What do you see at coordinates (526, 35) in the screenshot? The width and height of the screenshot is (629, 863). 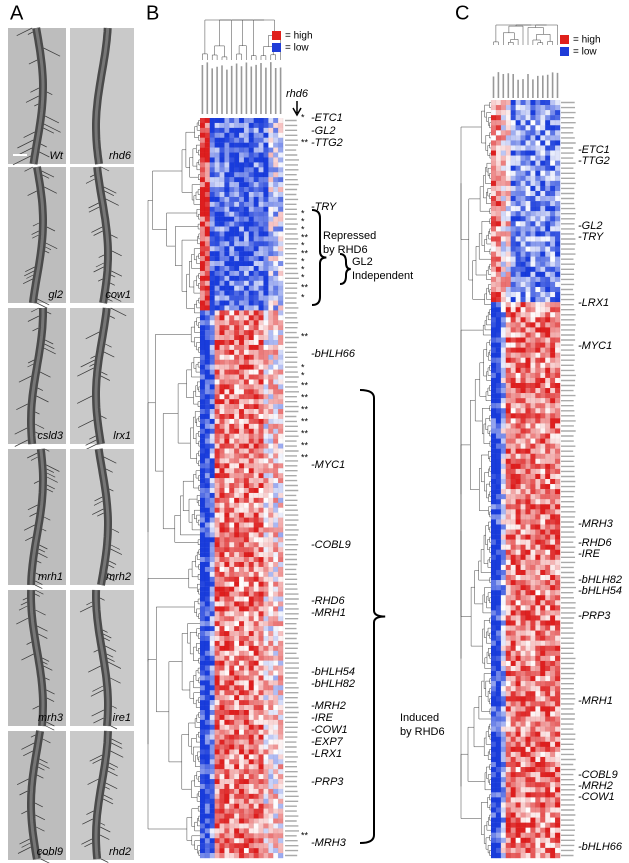 I see `dendrogram` at bounding box center [526, 35].